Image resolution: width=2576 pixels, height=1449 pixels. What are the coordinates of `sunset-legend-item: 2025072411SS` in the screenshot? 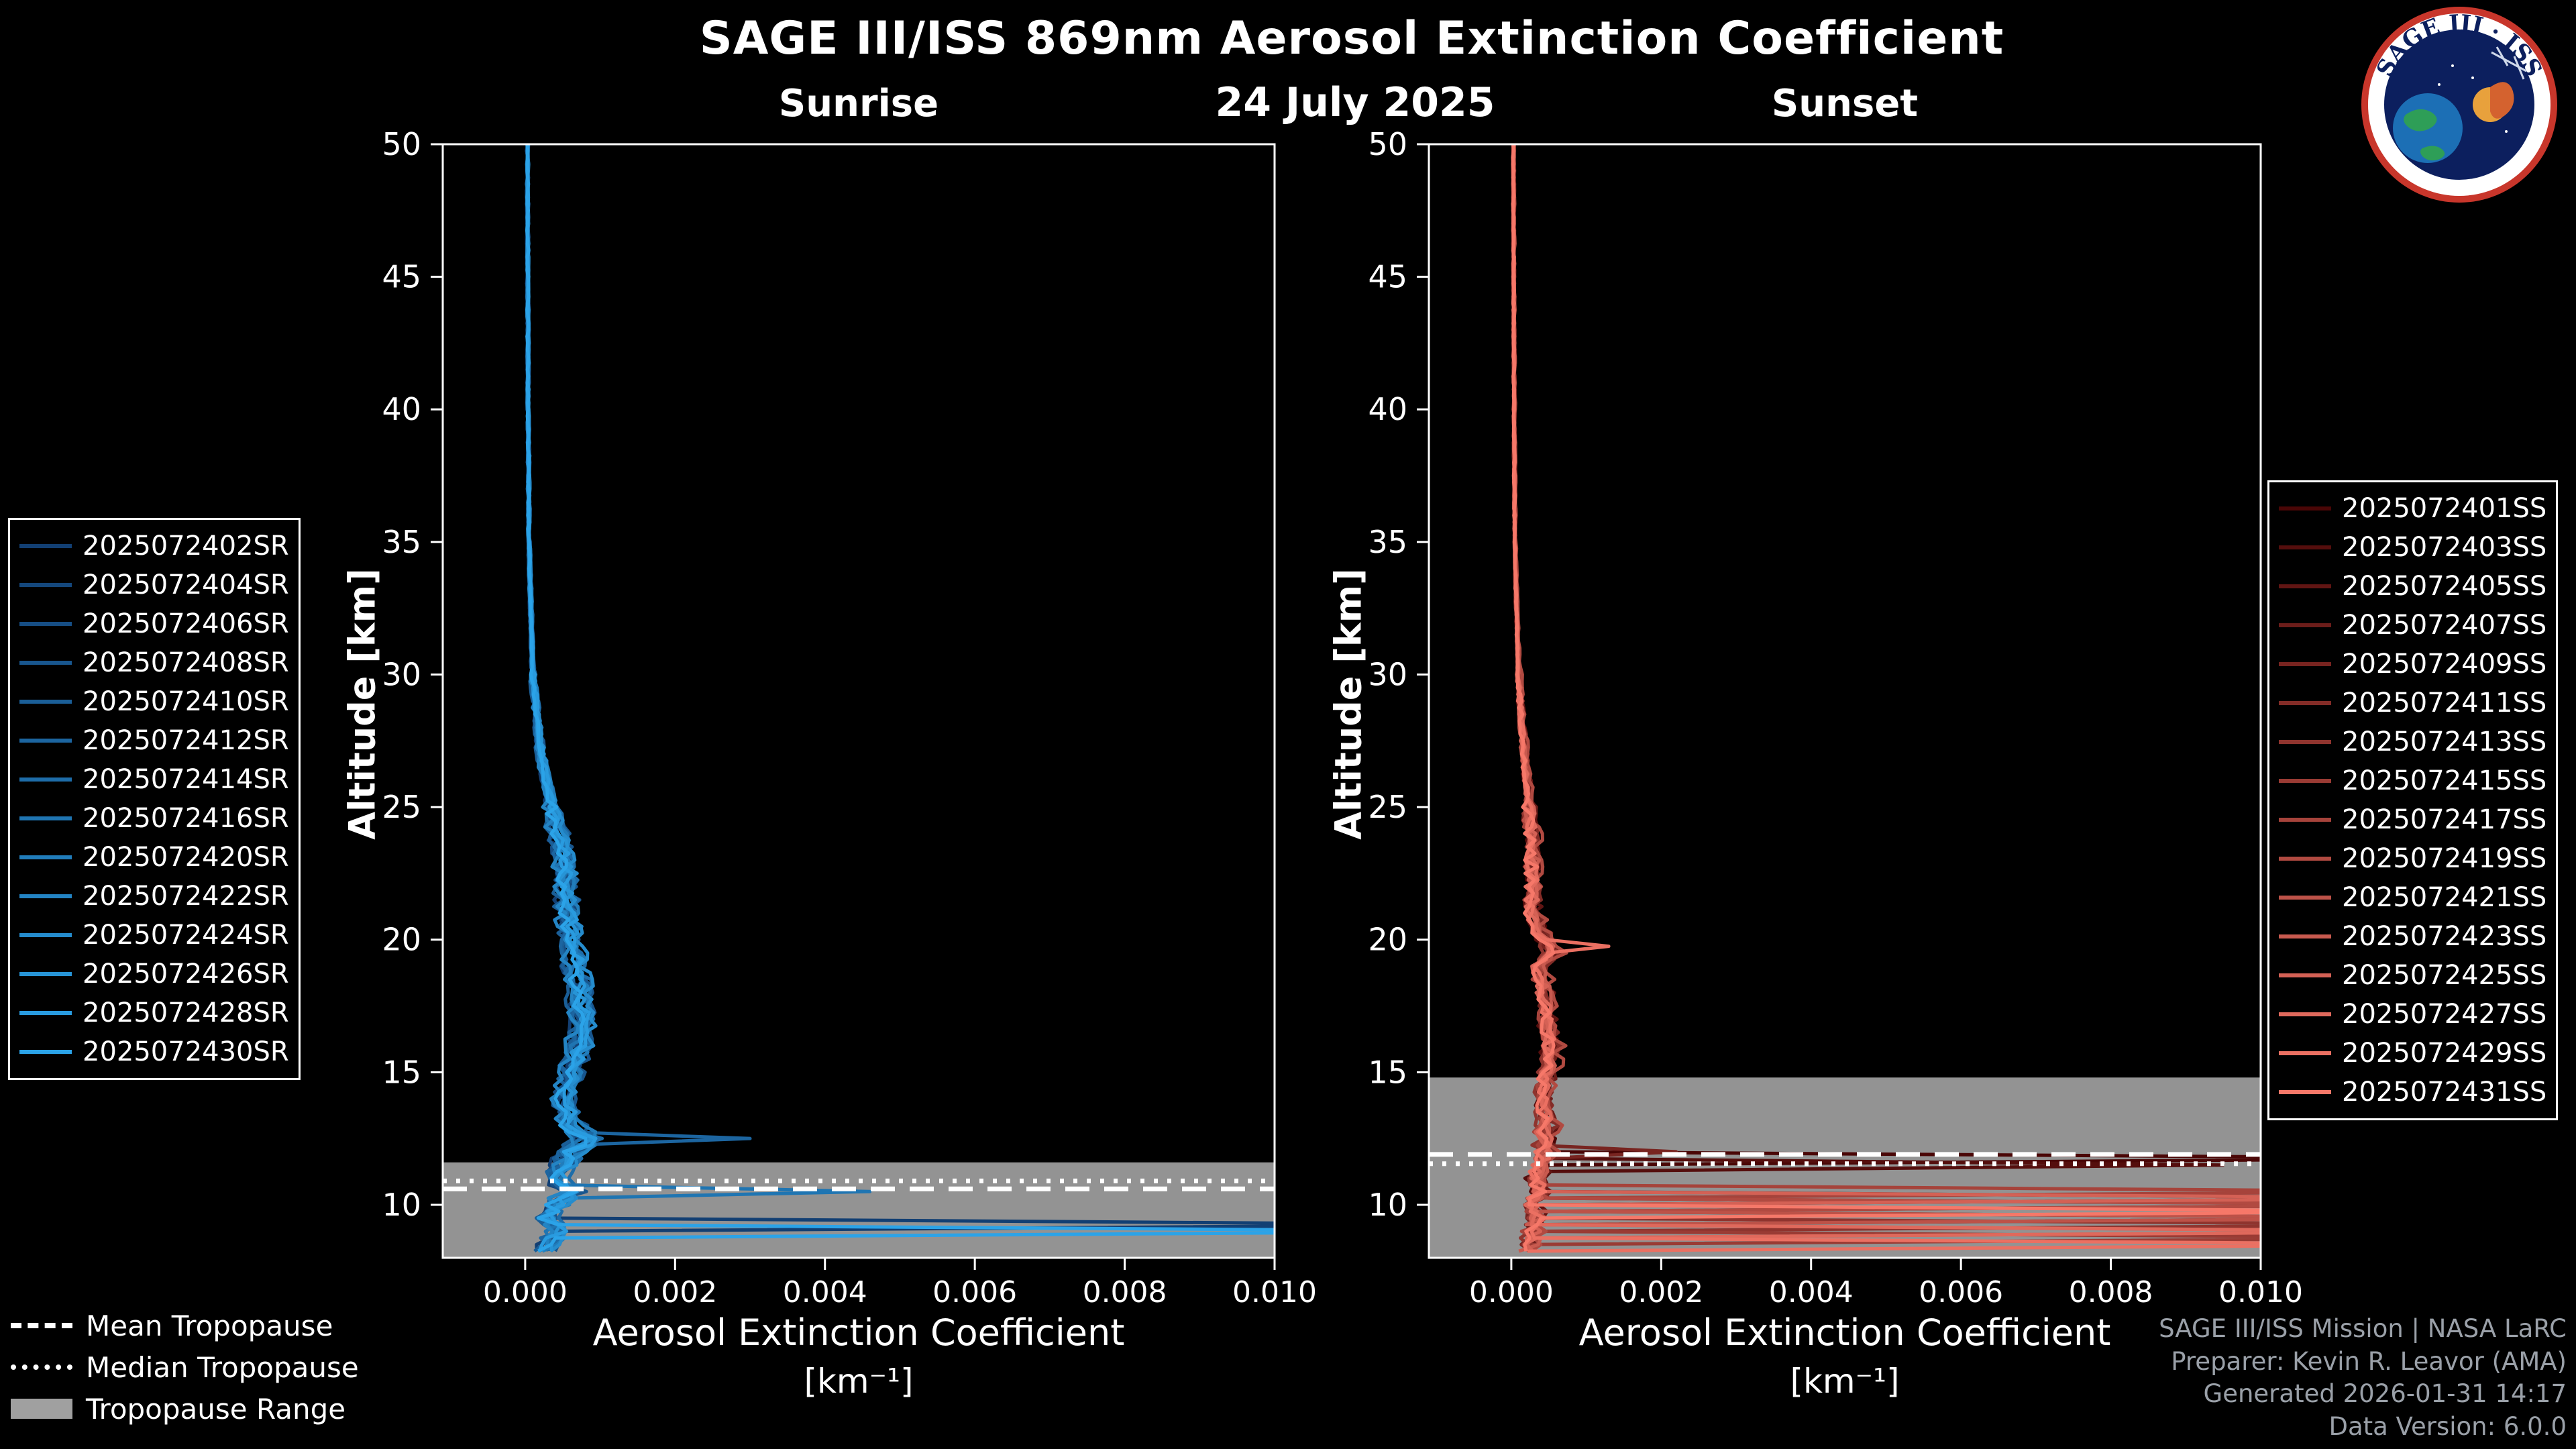 It's located at (2412, 703).